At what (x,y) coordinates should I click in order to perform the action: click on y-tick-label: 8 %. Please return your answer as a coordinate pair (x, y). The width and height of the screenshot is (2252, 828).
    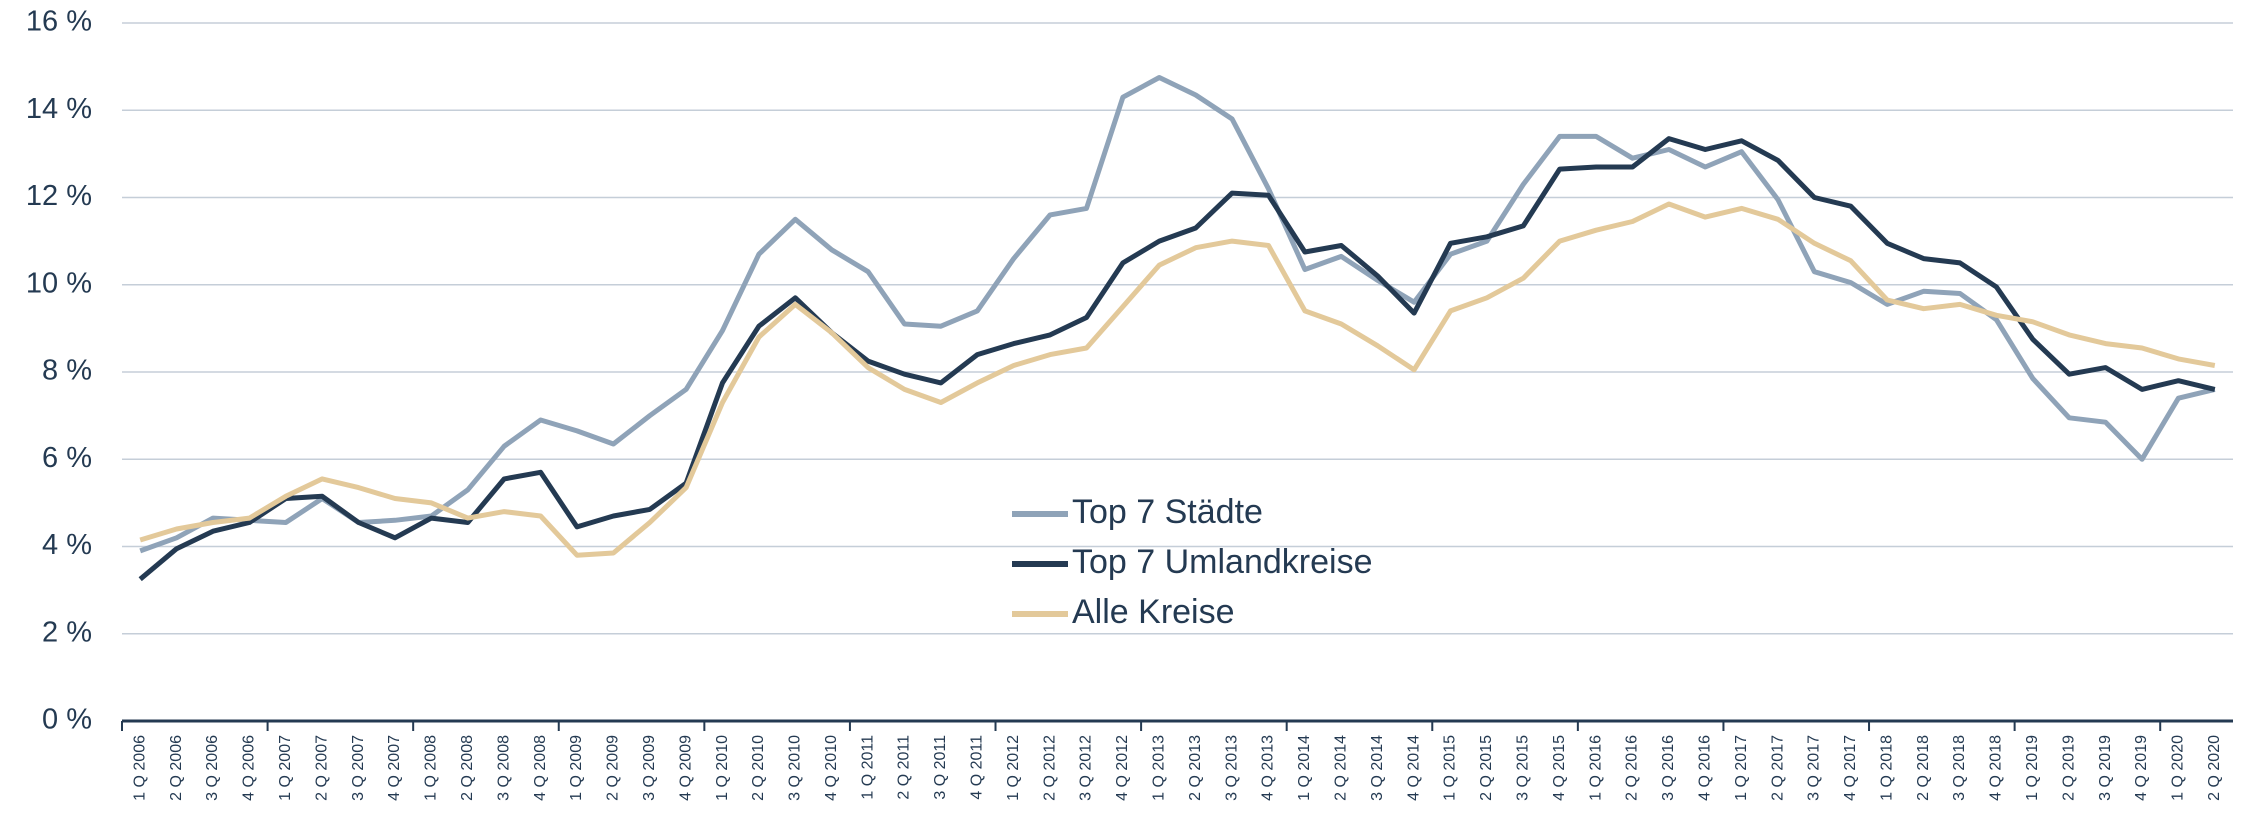
    Looking at the image, I should click on (67, 371).